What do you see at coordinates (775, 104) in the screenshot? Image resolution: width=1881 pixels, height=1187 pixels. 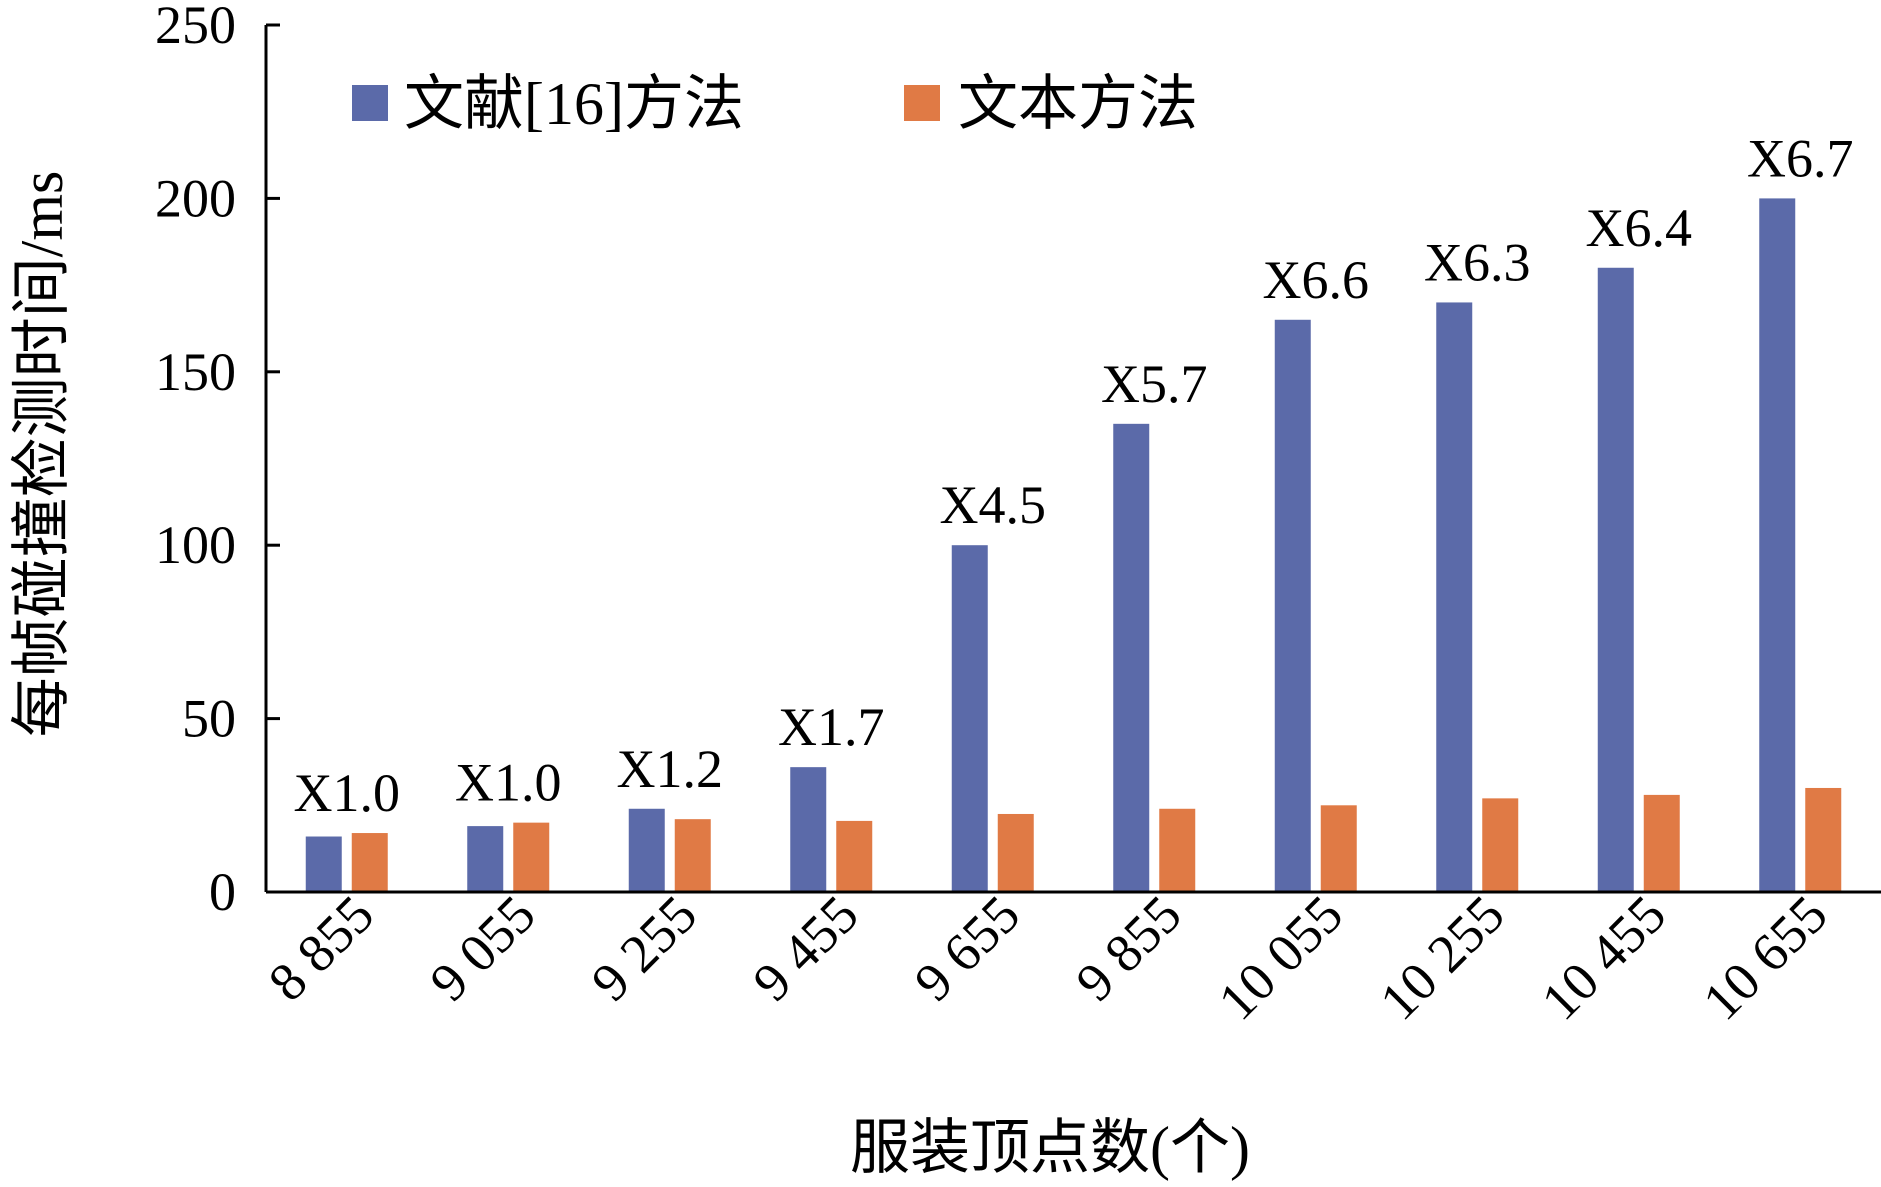 I see `legend: 文献[16]方法 文本方法` at bounding box center [775, 104].